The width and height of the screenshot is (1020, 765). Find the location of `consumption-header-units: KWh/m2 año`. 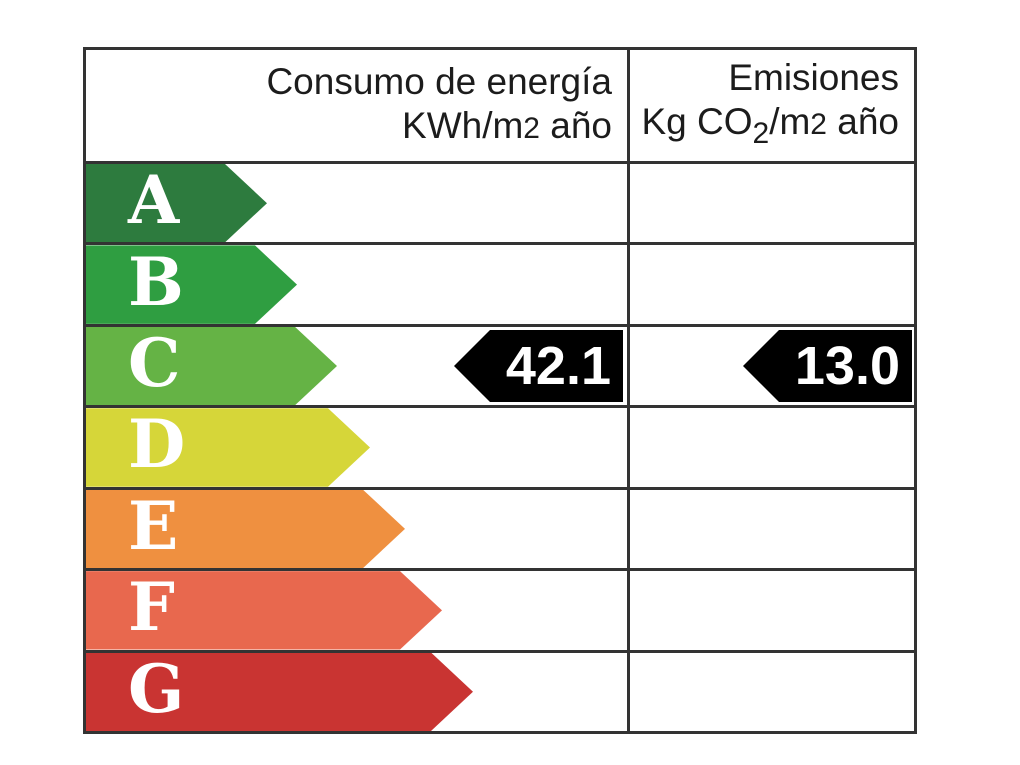

consumption-header-units: KWh/m2 año is located at coordinates (507, 125).